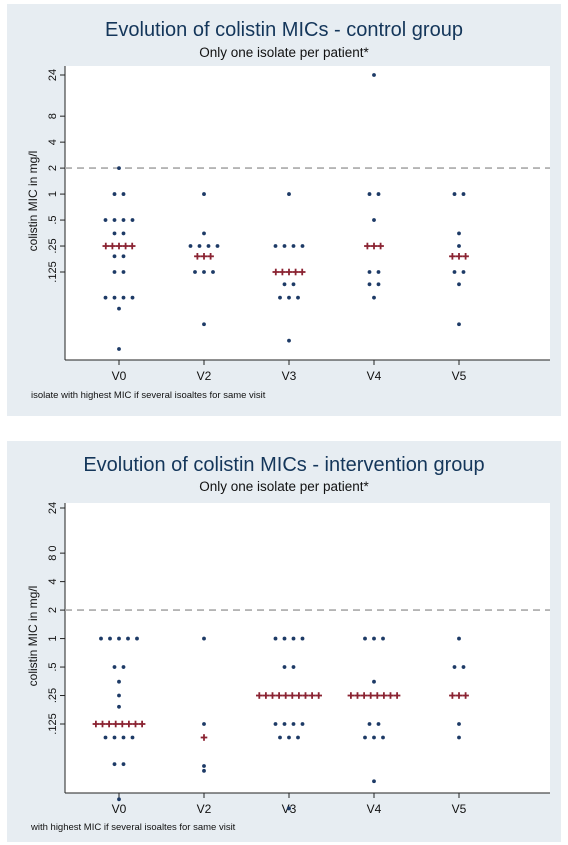 The width and height of the screenshot is (568, 845). Describe the element at coordinates (284, 52) in the screenshot. I see `chart-subtitle: Only one isolate per patient*` at that location.